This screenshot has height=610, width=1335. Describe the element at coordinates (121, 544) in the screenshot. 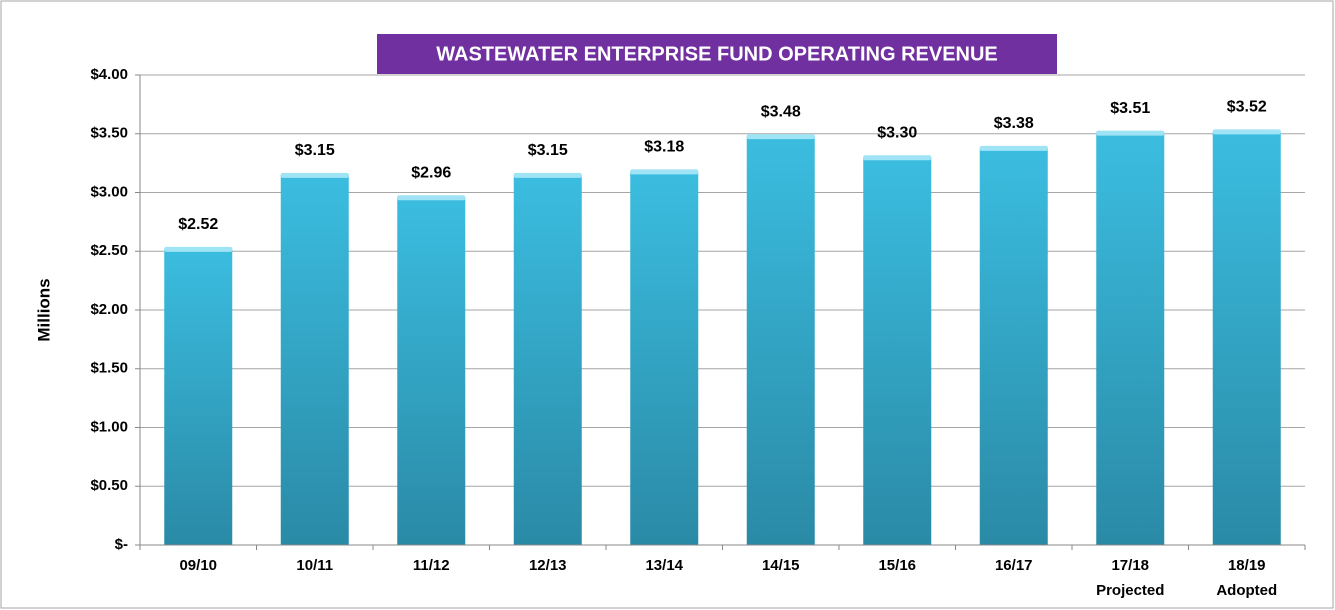

I see `y-tick-label: $-` at that location.